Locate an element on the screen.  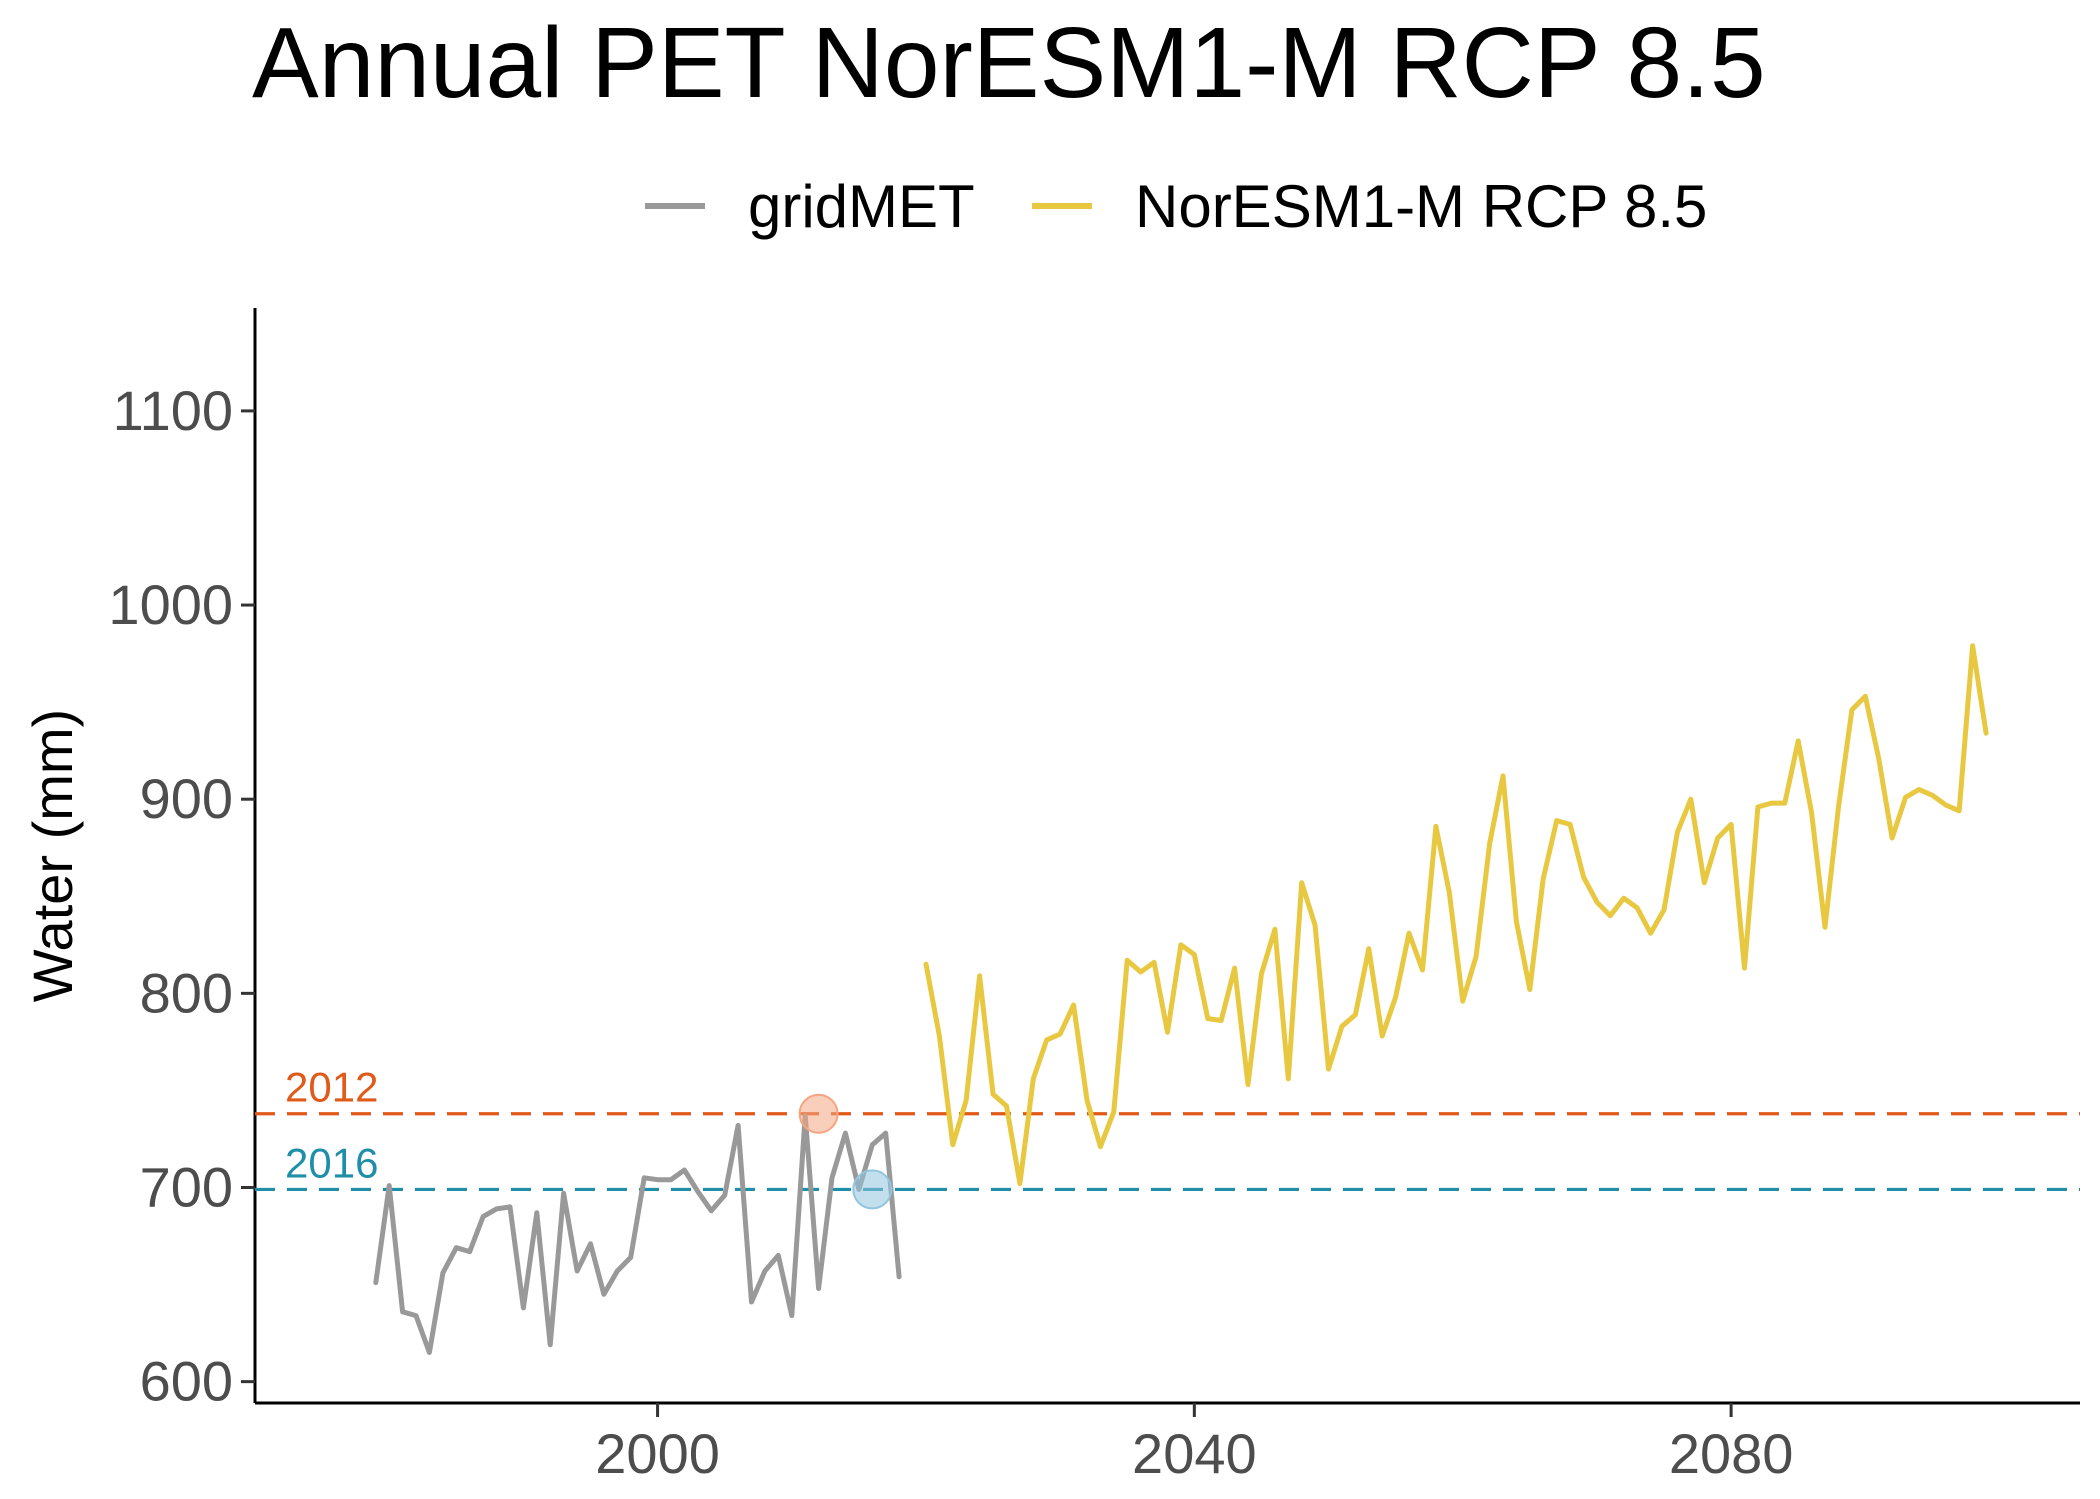
legend-label: NorESM1-M RCP 8.5 is located at coordinates (1421, 206).